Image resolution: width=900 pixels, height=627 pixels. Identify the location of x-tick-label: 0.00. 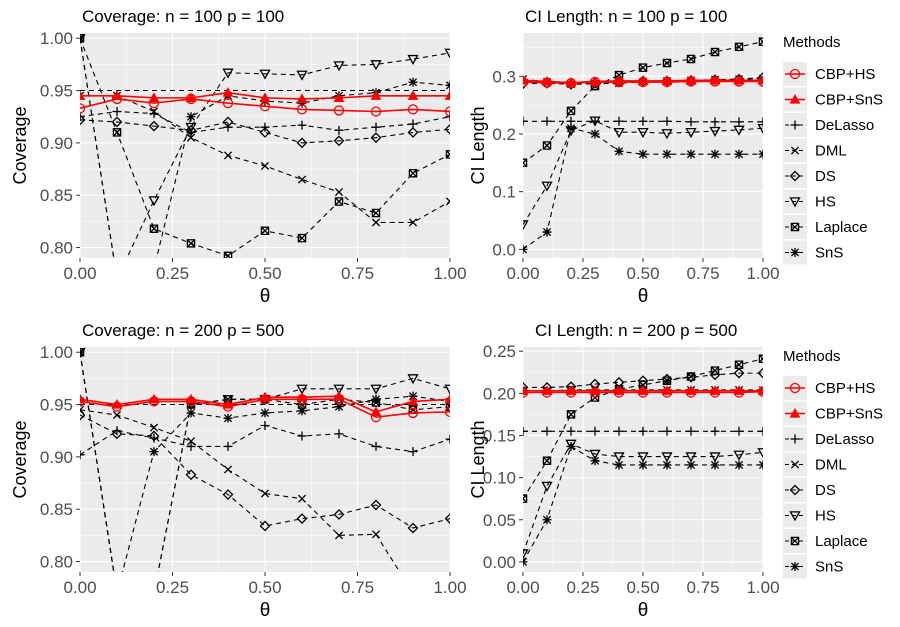
(79, 273).